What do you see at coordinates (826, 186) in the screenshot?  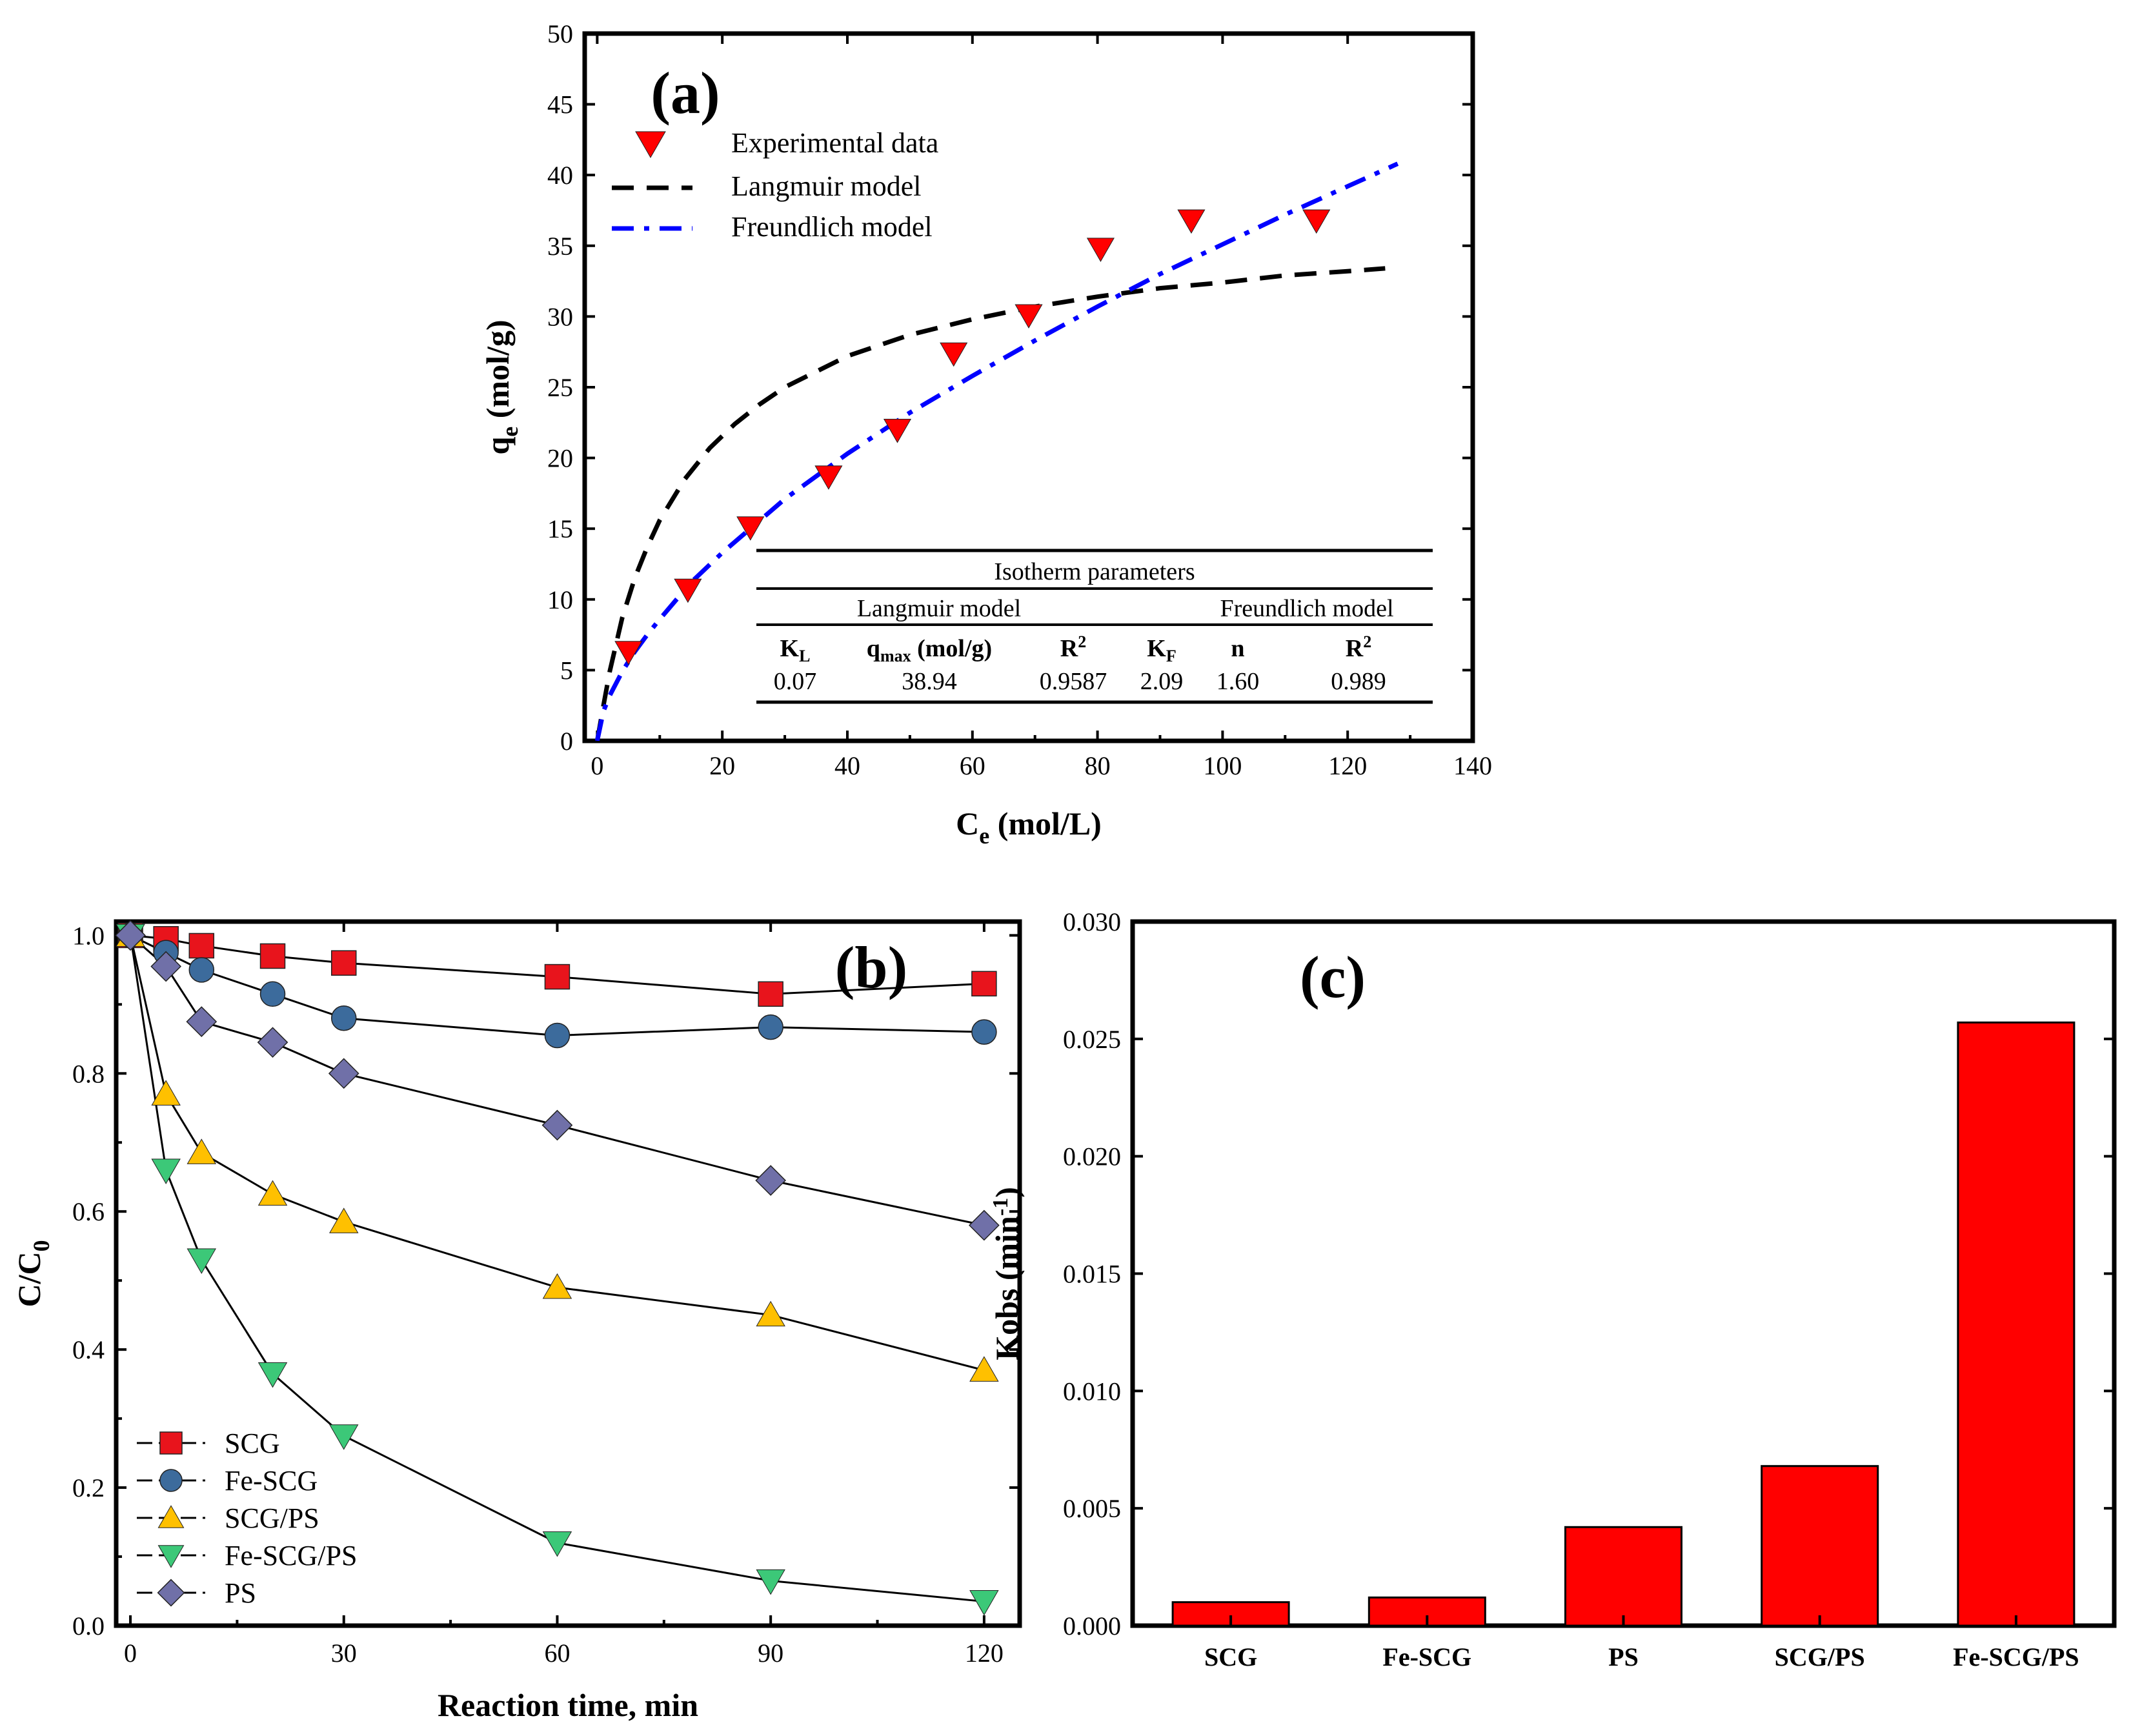 I see `legend-label-a: Langmuir model` at bounding box center [826, 186].